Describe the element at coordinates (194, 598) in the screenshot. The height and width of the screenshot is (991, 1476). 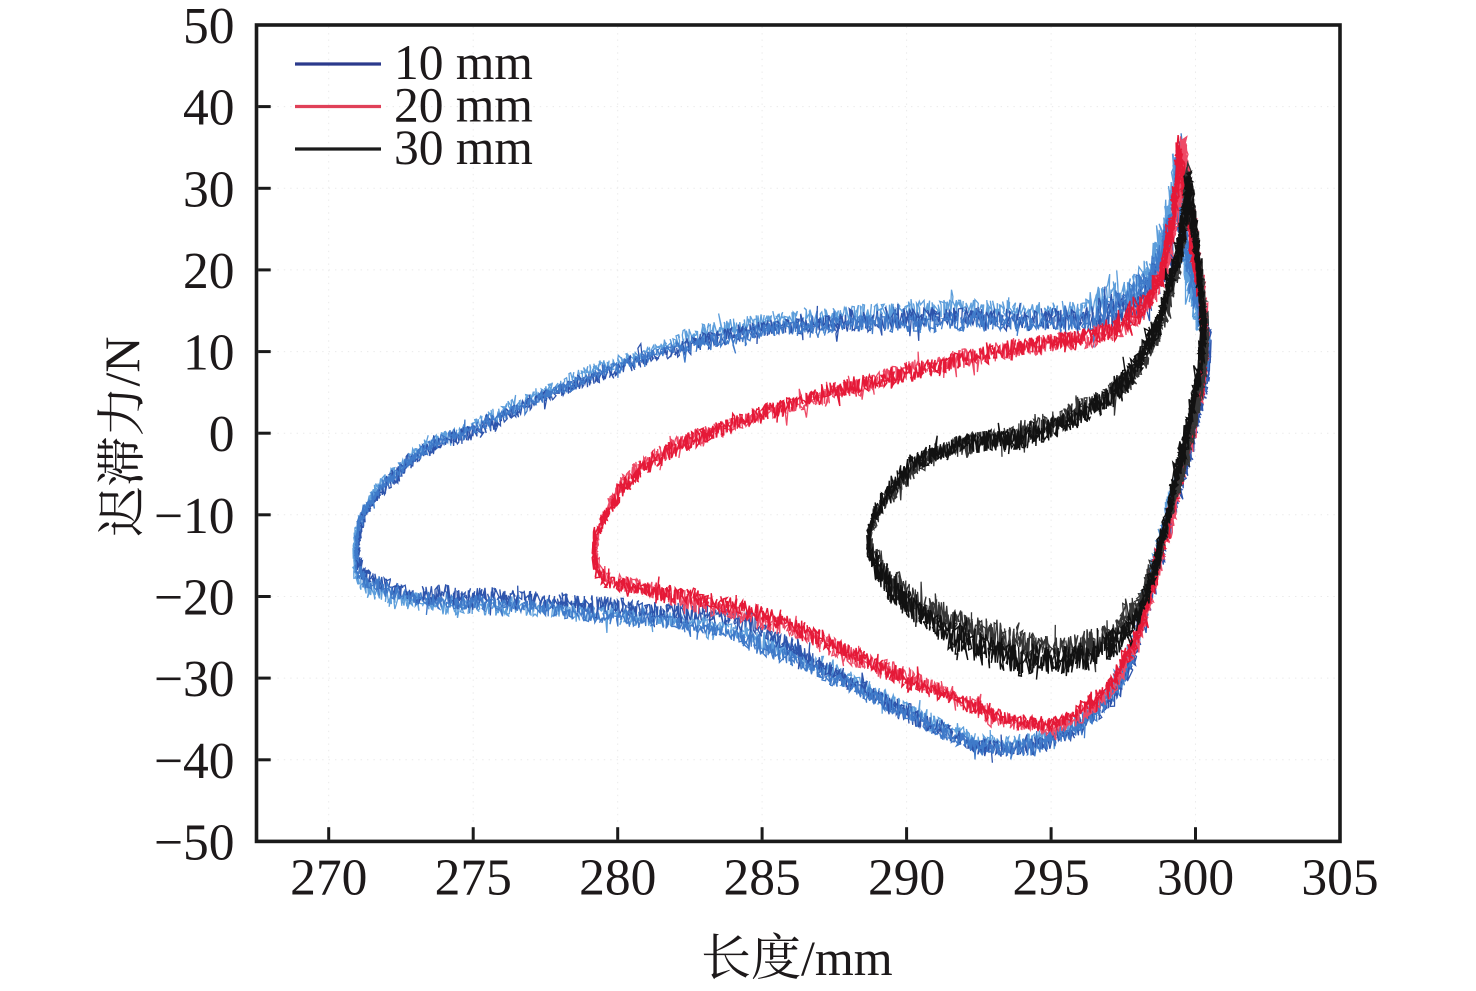
I see `svg-text: −20` at that location.